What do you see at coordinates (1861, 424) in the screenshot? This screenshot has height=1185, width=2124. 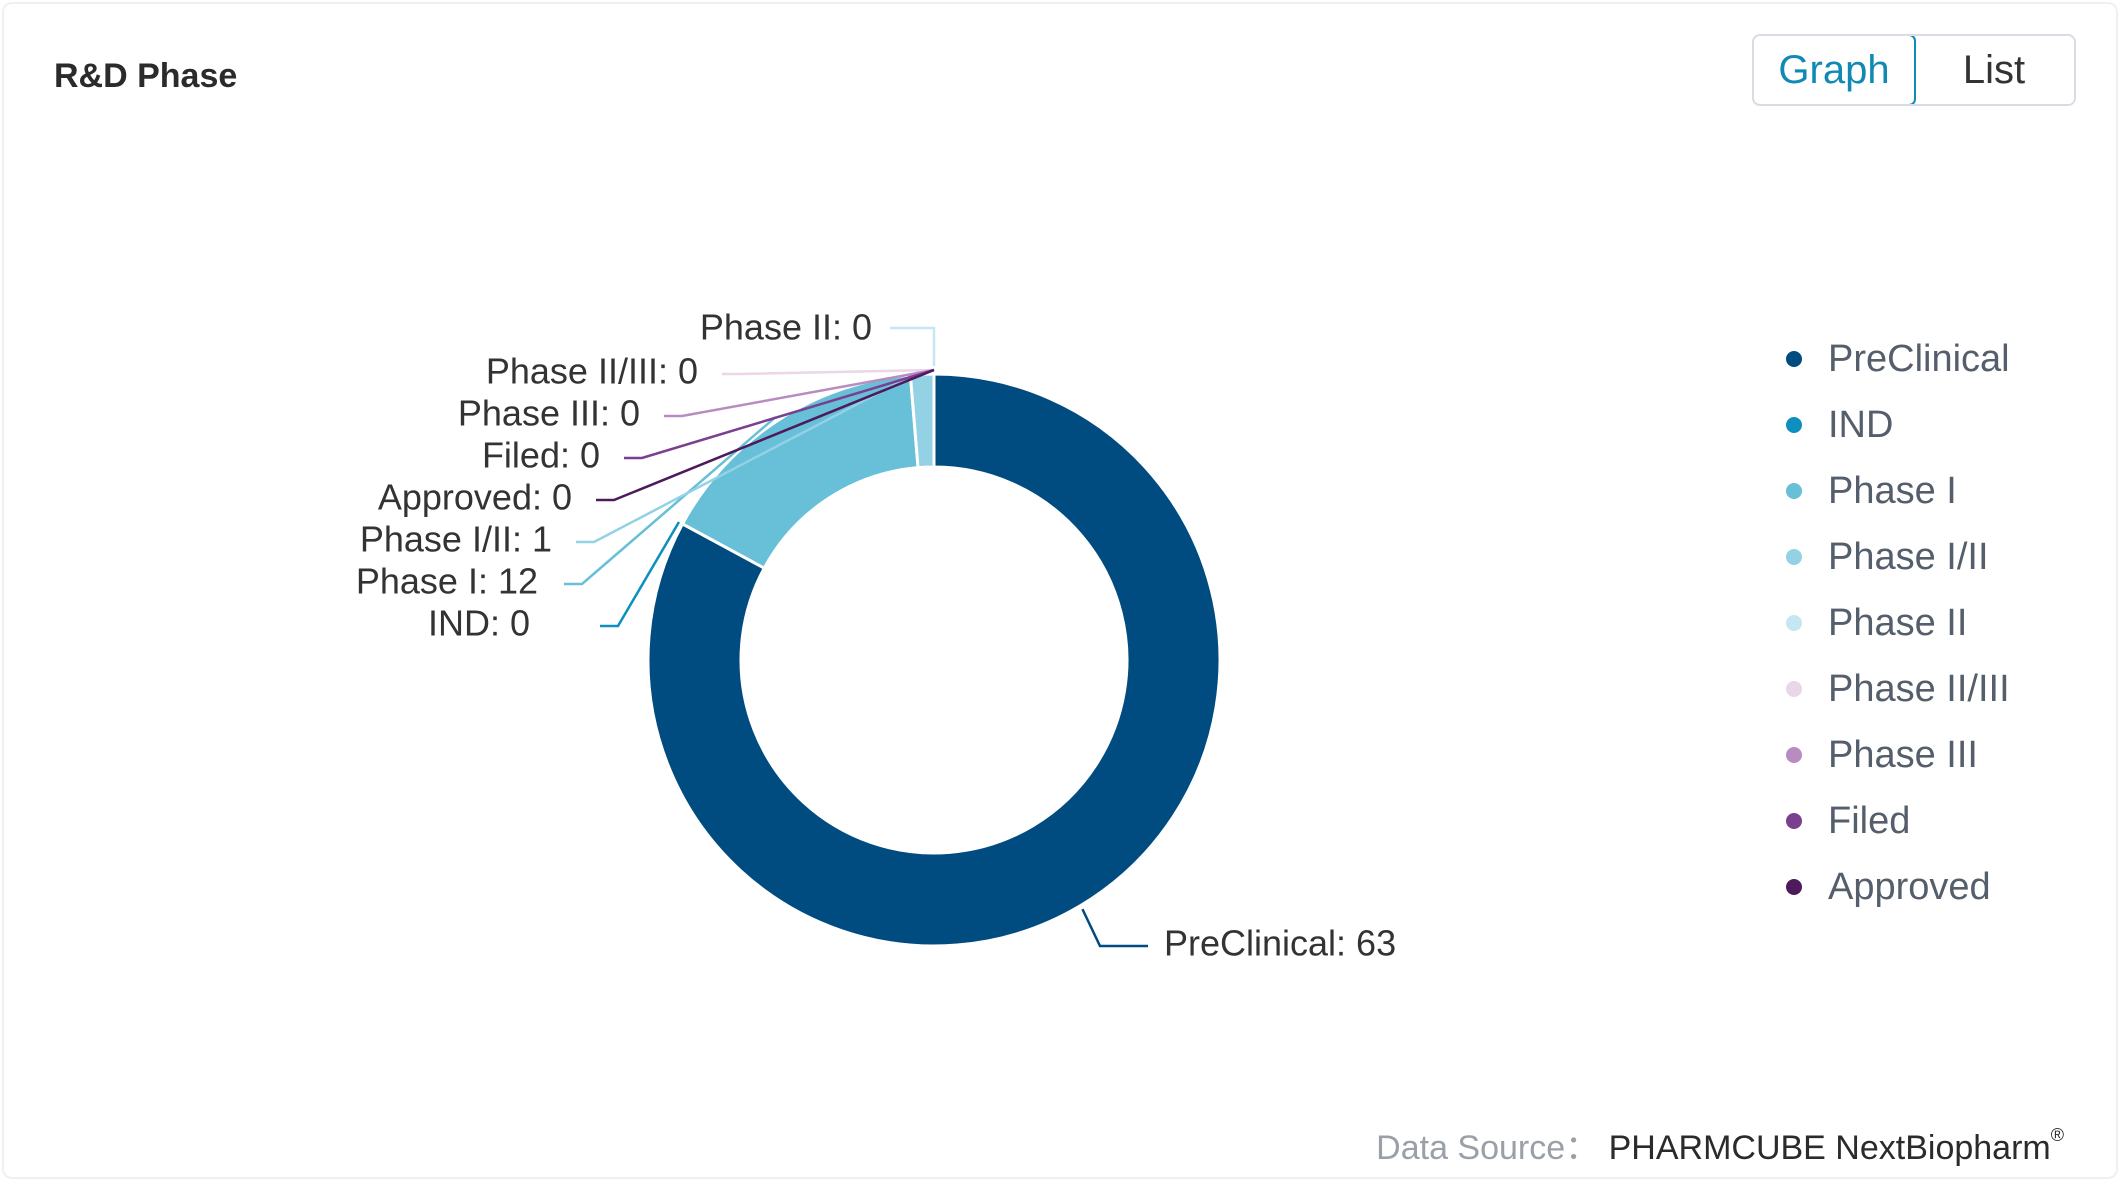 I see `legend-label: IND` at bounding box center [1861, 424].